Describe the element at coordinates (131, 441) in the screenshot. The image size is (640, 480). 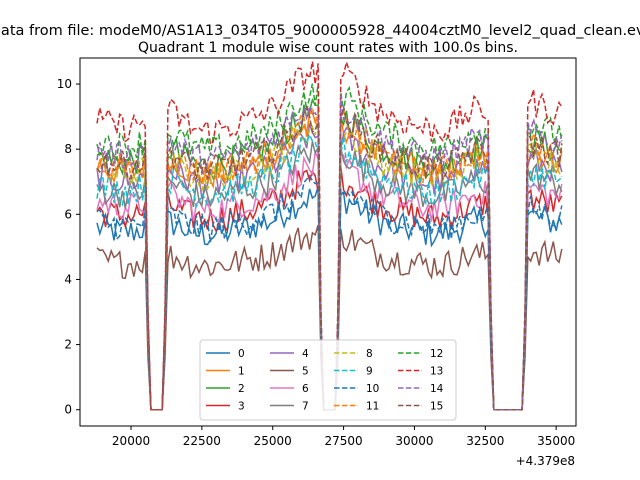
I see `x-tick-label: 20000` at that location.